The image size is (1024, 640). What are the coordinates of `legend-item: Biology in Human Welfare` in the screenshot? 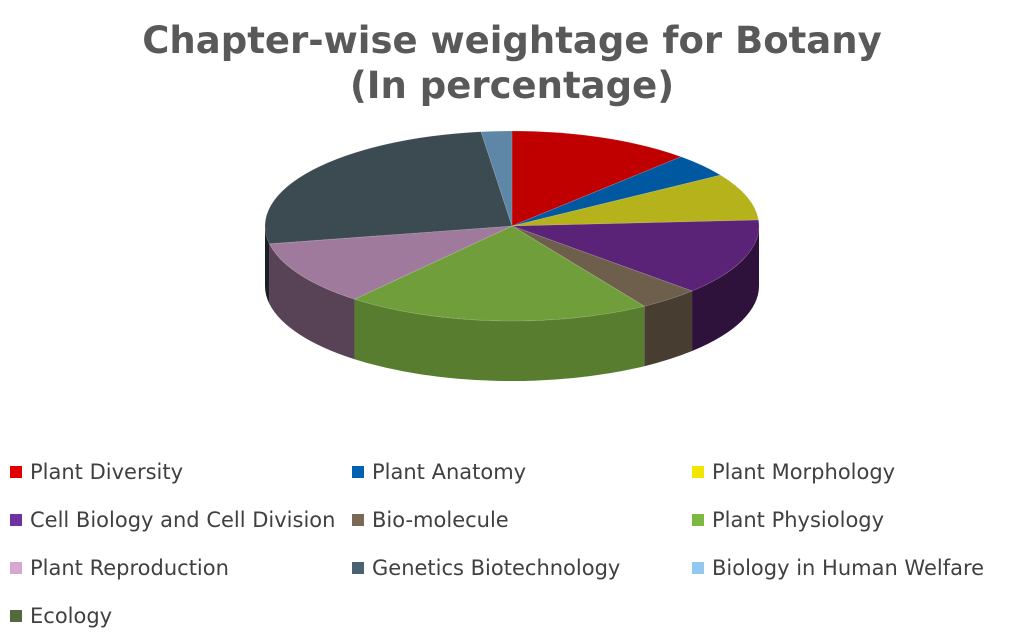 It's located at (838, 568).